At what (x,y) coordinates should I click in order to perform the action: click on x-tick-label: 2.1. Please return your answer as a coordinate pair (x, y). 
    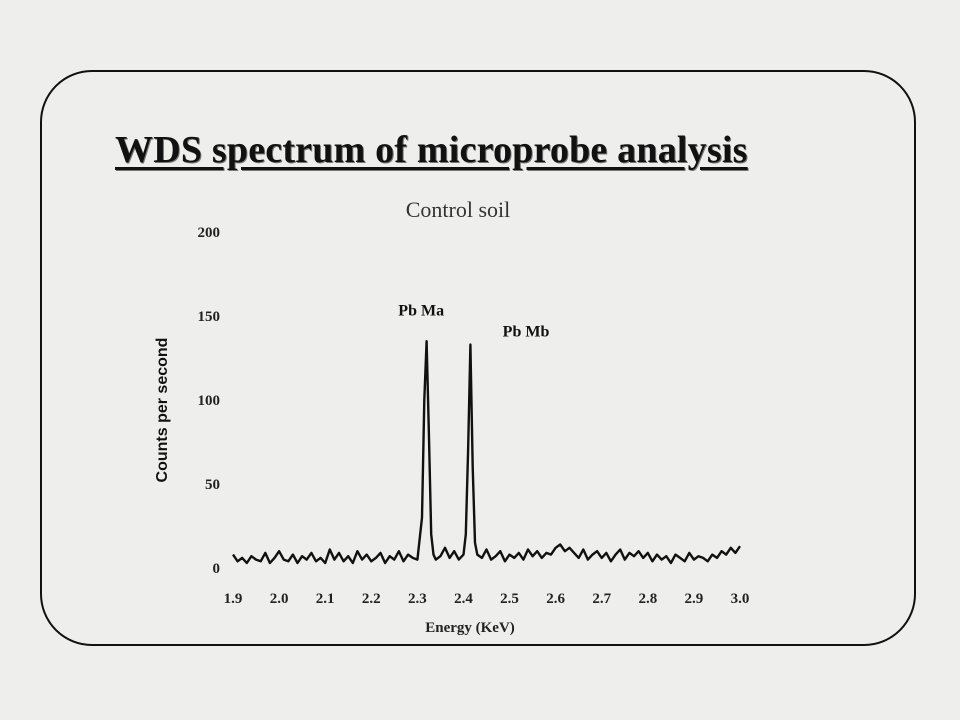
    Looking at the image, I should click on (325, 599).